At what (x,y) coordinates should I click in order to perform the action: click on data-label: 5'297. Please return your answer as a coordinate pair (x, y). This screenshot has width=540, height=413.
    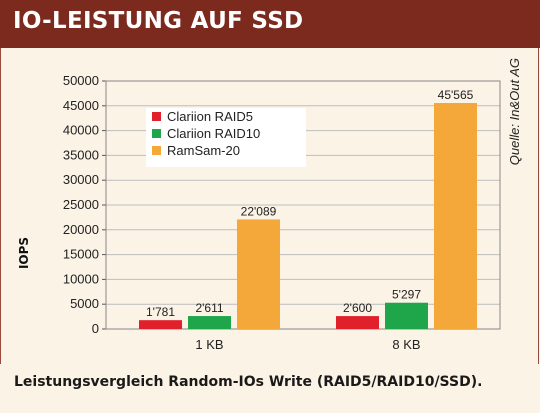
    Looking at the image, I should click on (406, 295).